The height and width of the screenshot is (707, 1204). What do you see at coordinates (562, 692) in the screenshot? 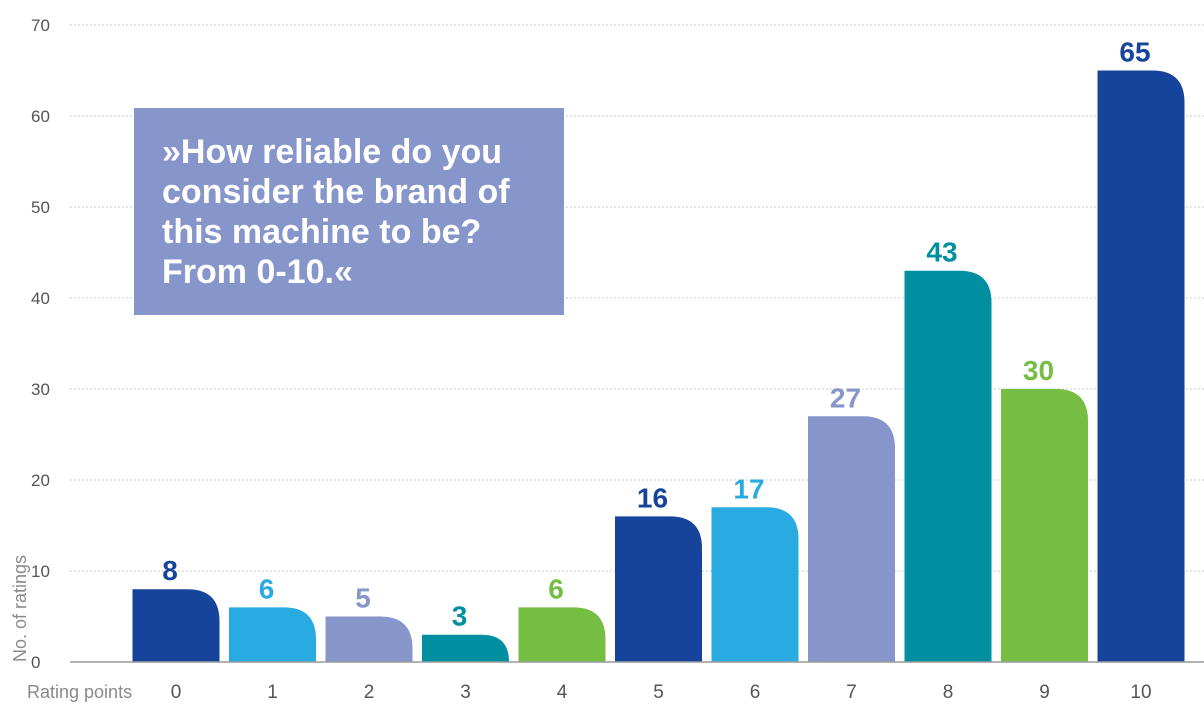
I see `x-tick-label: 4` at bounding box center [562, 692].